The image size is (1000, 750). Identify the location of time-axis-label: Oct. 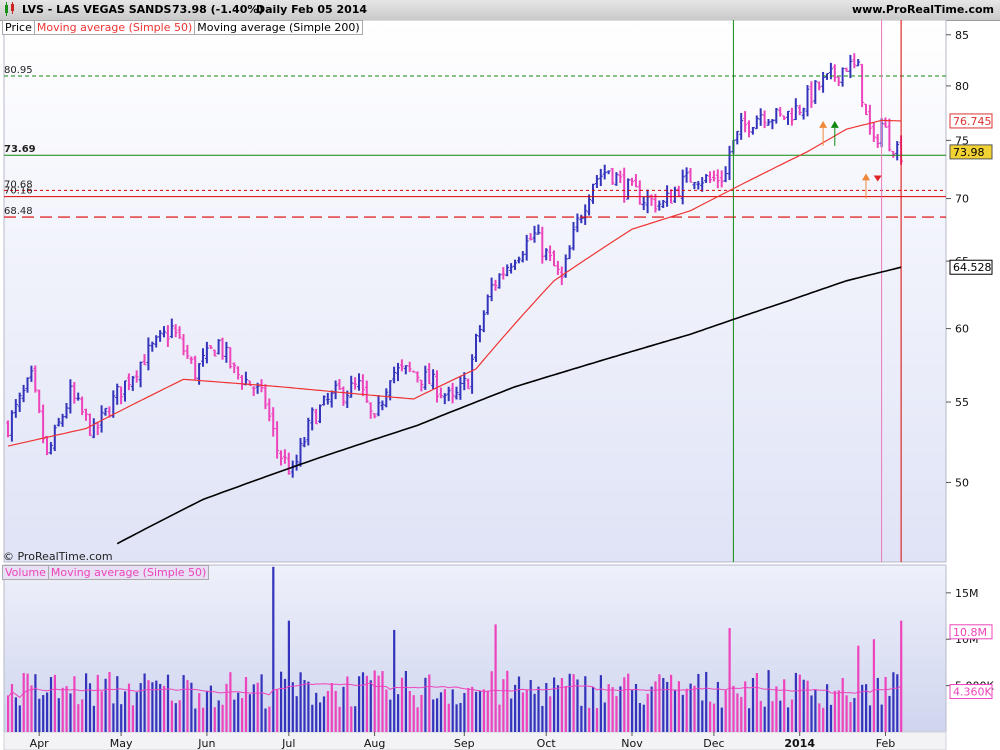
(547, 743).